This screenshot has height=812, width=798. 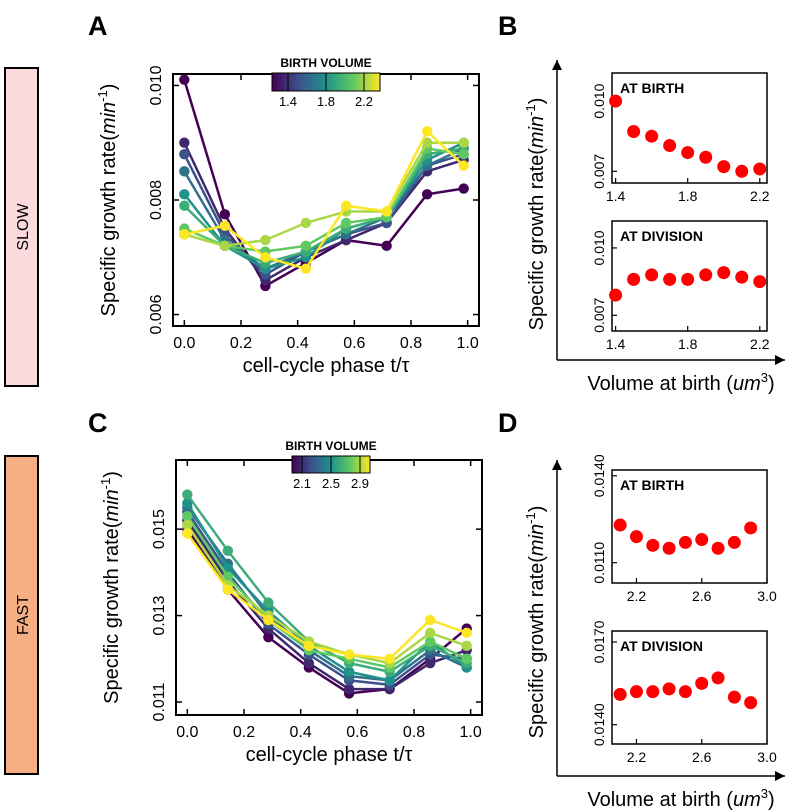 I want to click on plot-frame, so click(x=326, y=200).